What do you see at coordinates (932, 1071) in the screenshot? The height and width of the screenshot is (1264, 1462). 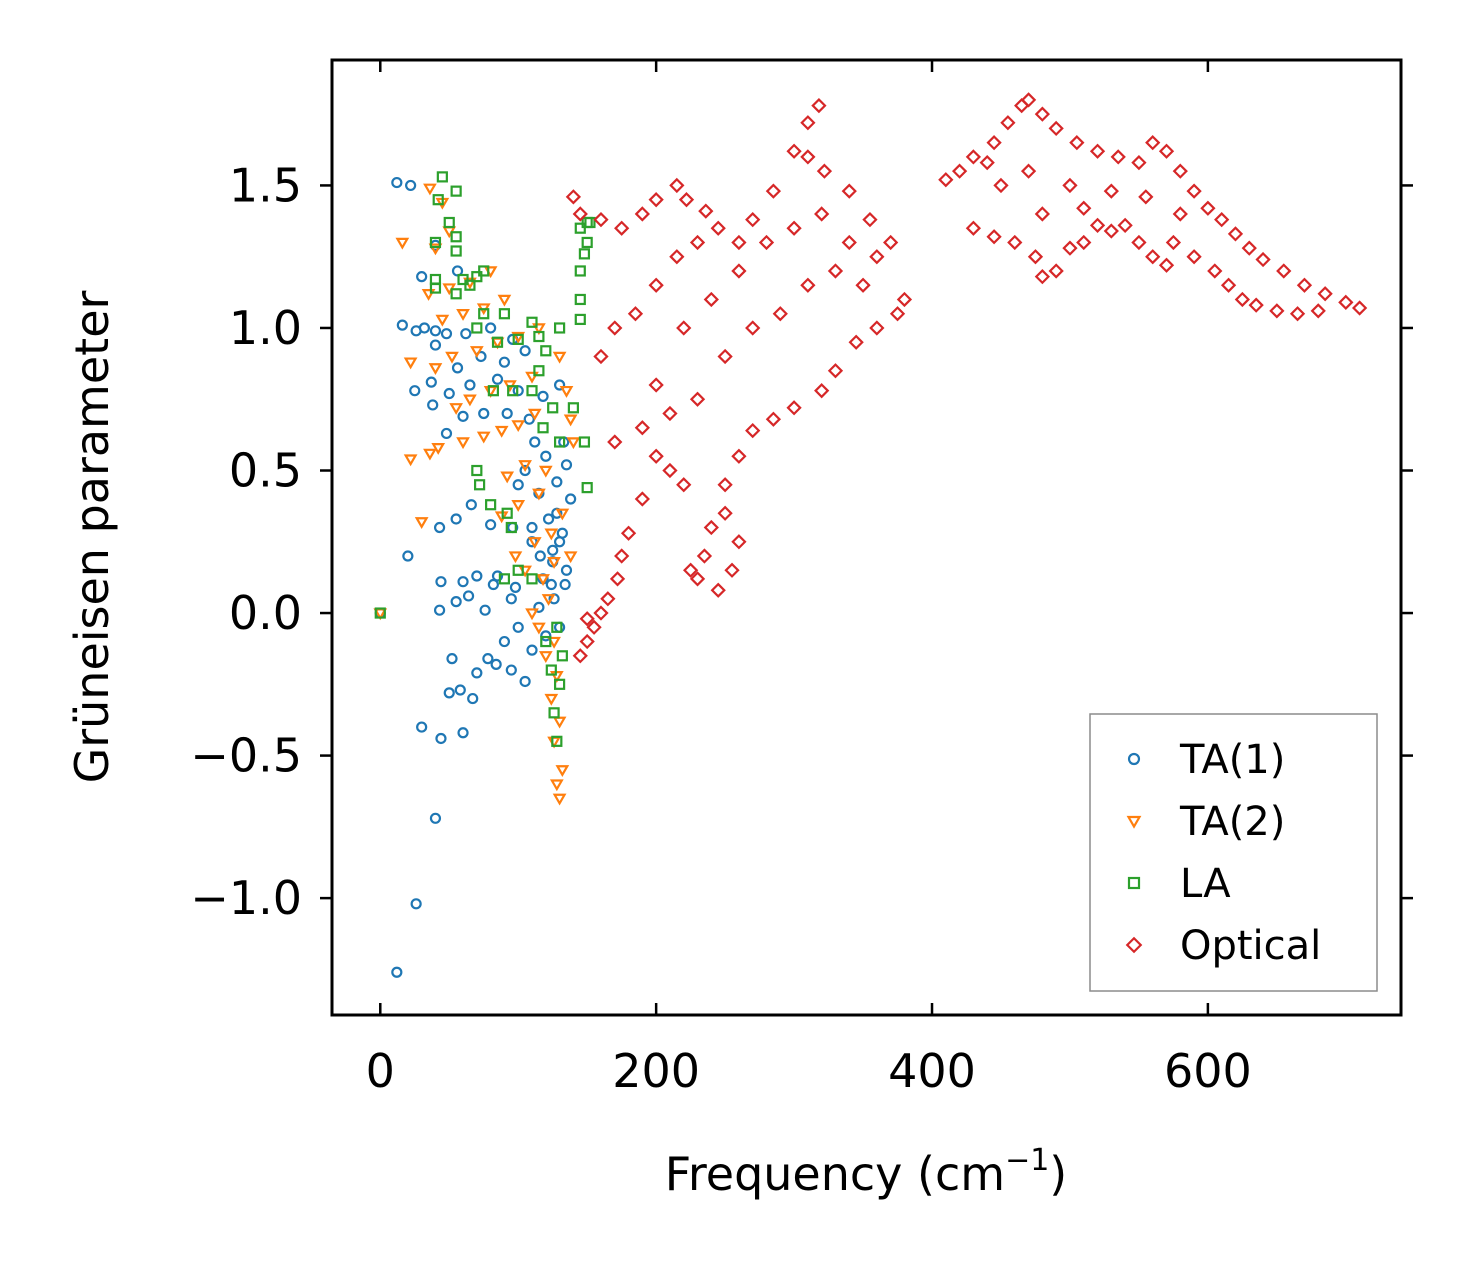 I see `x-tick-label: 400` at bounding box center [932, 1071].